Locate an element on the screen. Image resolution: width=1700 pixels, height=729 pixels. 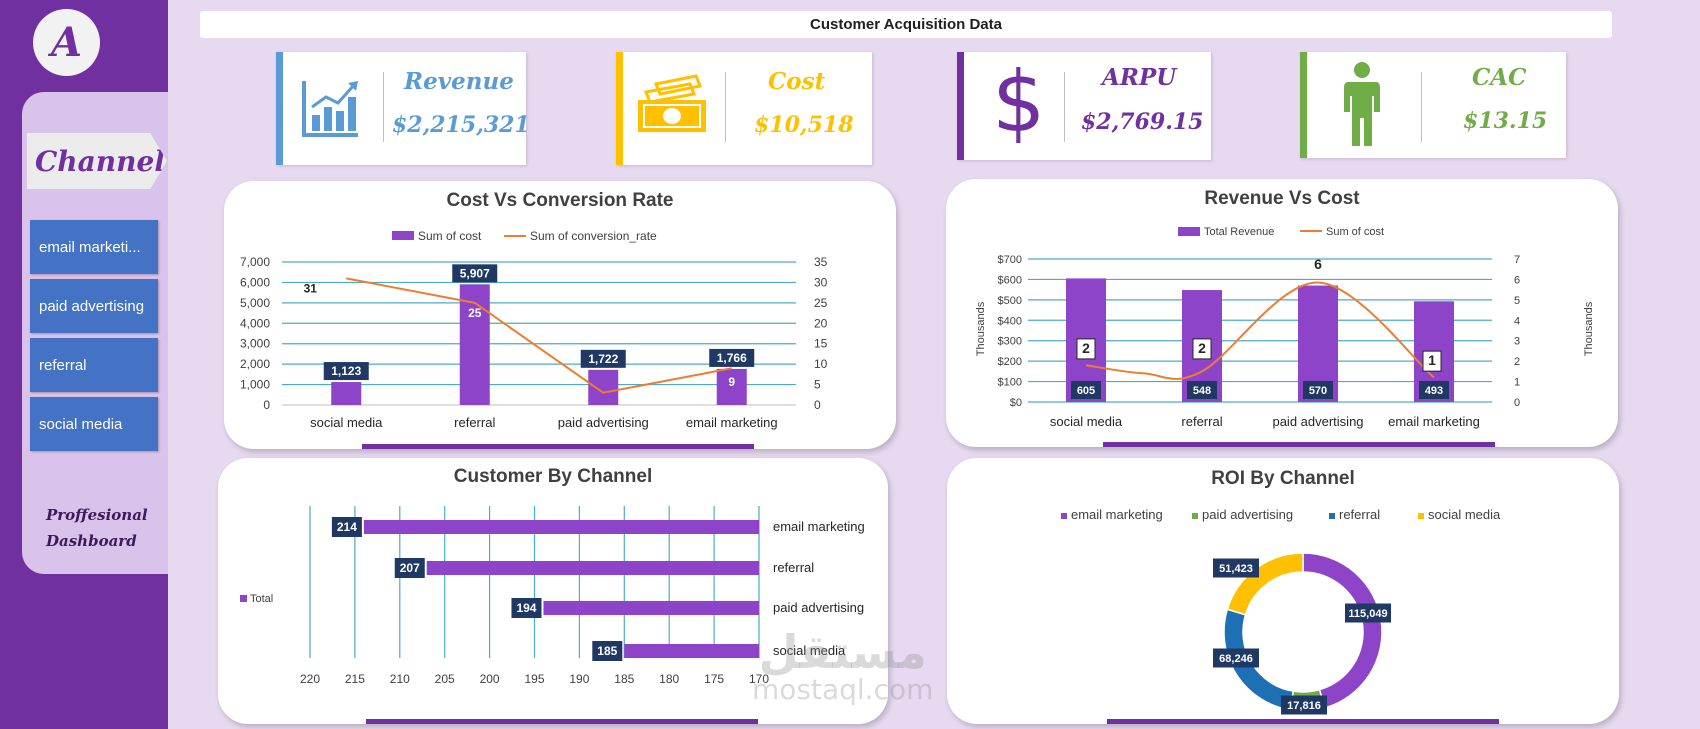
data-label-customers-1: 207 is located at coordinates (410, 568).